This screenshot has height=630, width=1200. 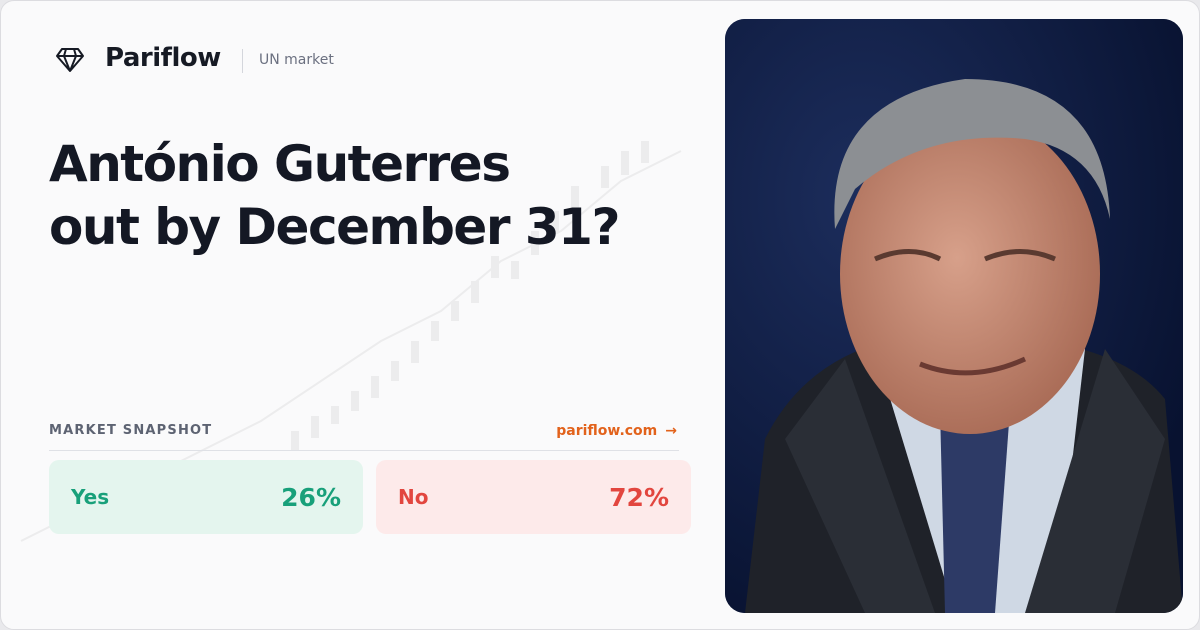 What do you see at coordinates (533, 497) in the screenshot?
I see `outcome-no: No 72%` at bounding box center [533, 497].